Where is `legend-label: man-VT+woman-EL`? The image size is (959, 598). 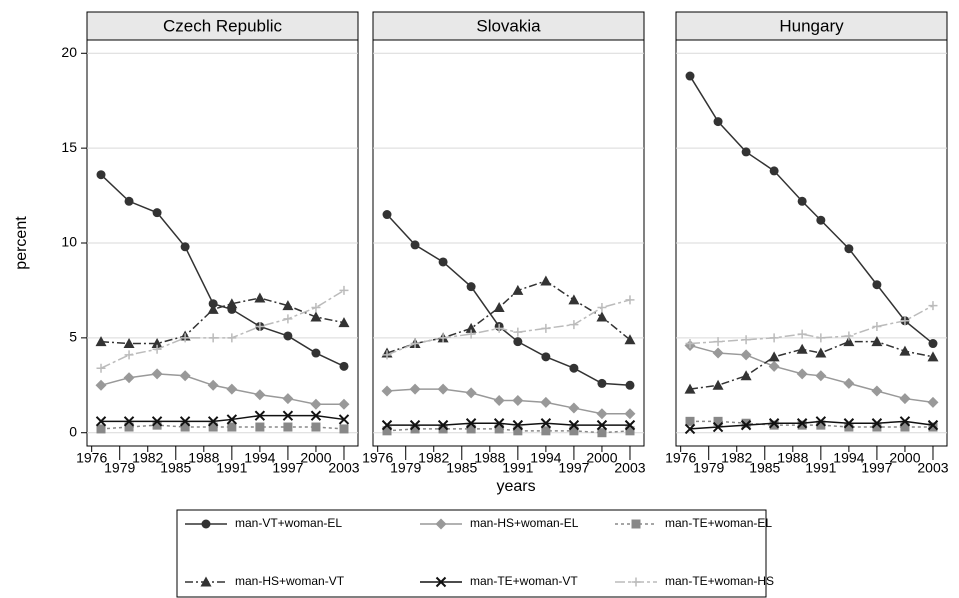 legend-label: man-VT+woman-EL is located at coordinates (288, 523).